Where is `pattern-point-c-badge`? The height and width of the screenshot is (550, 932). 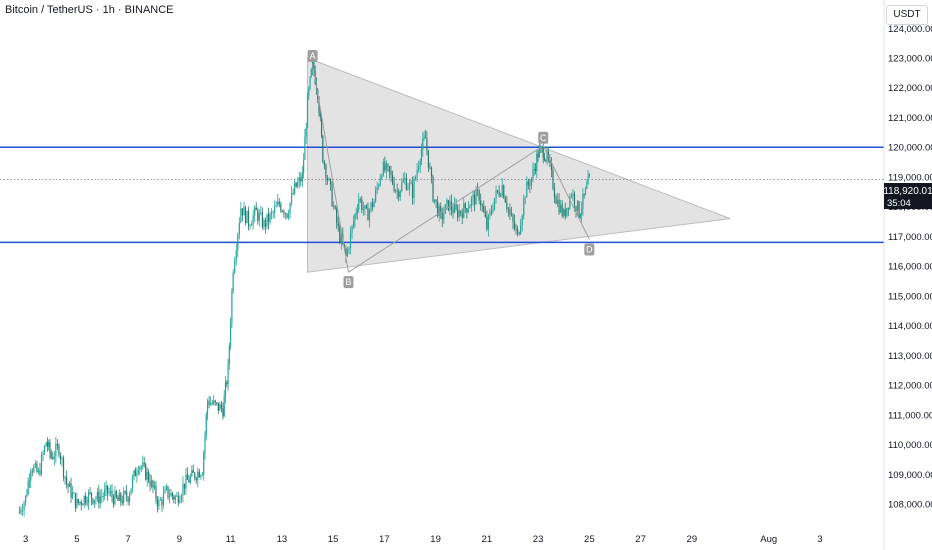
pattern-point-c-badge is located at coordinates (543, 137).